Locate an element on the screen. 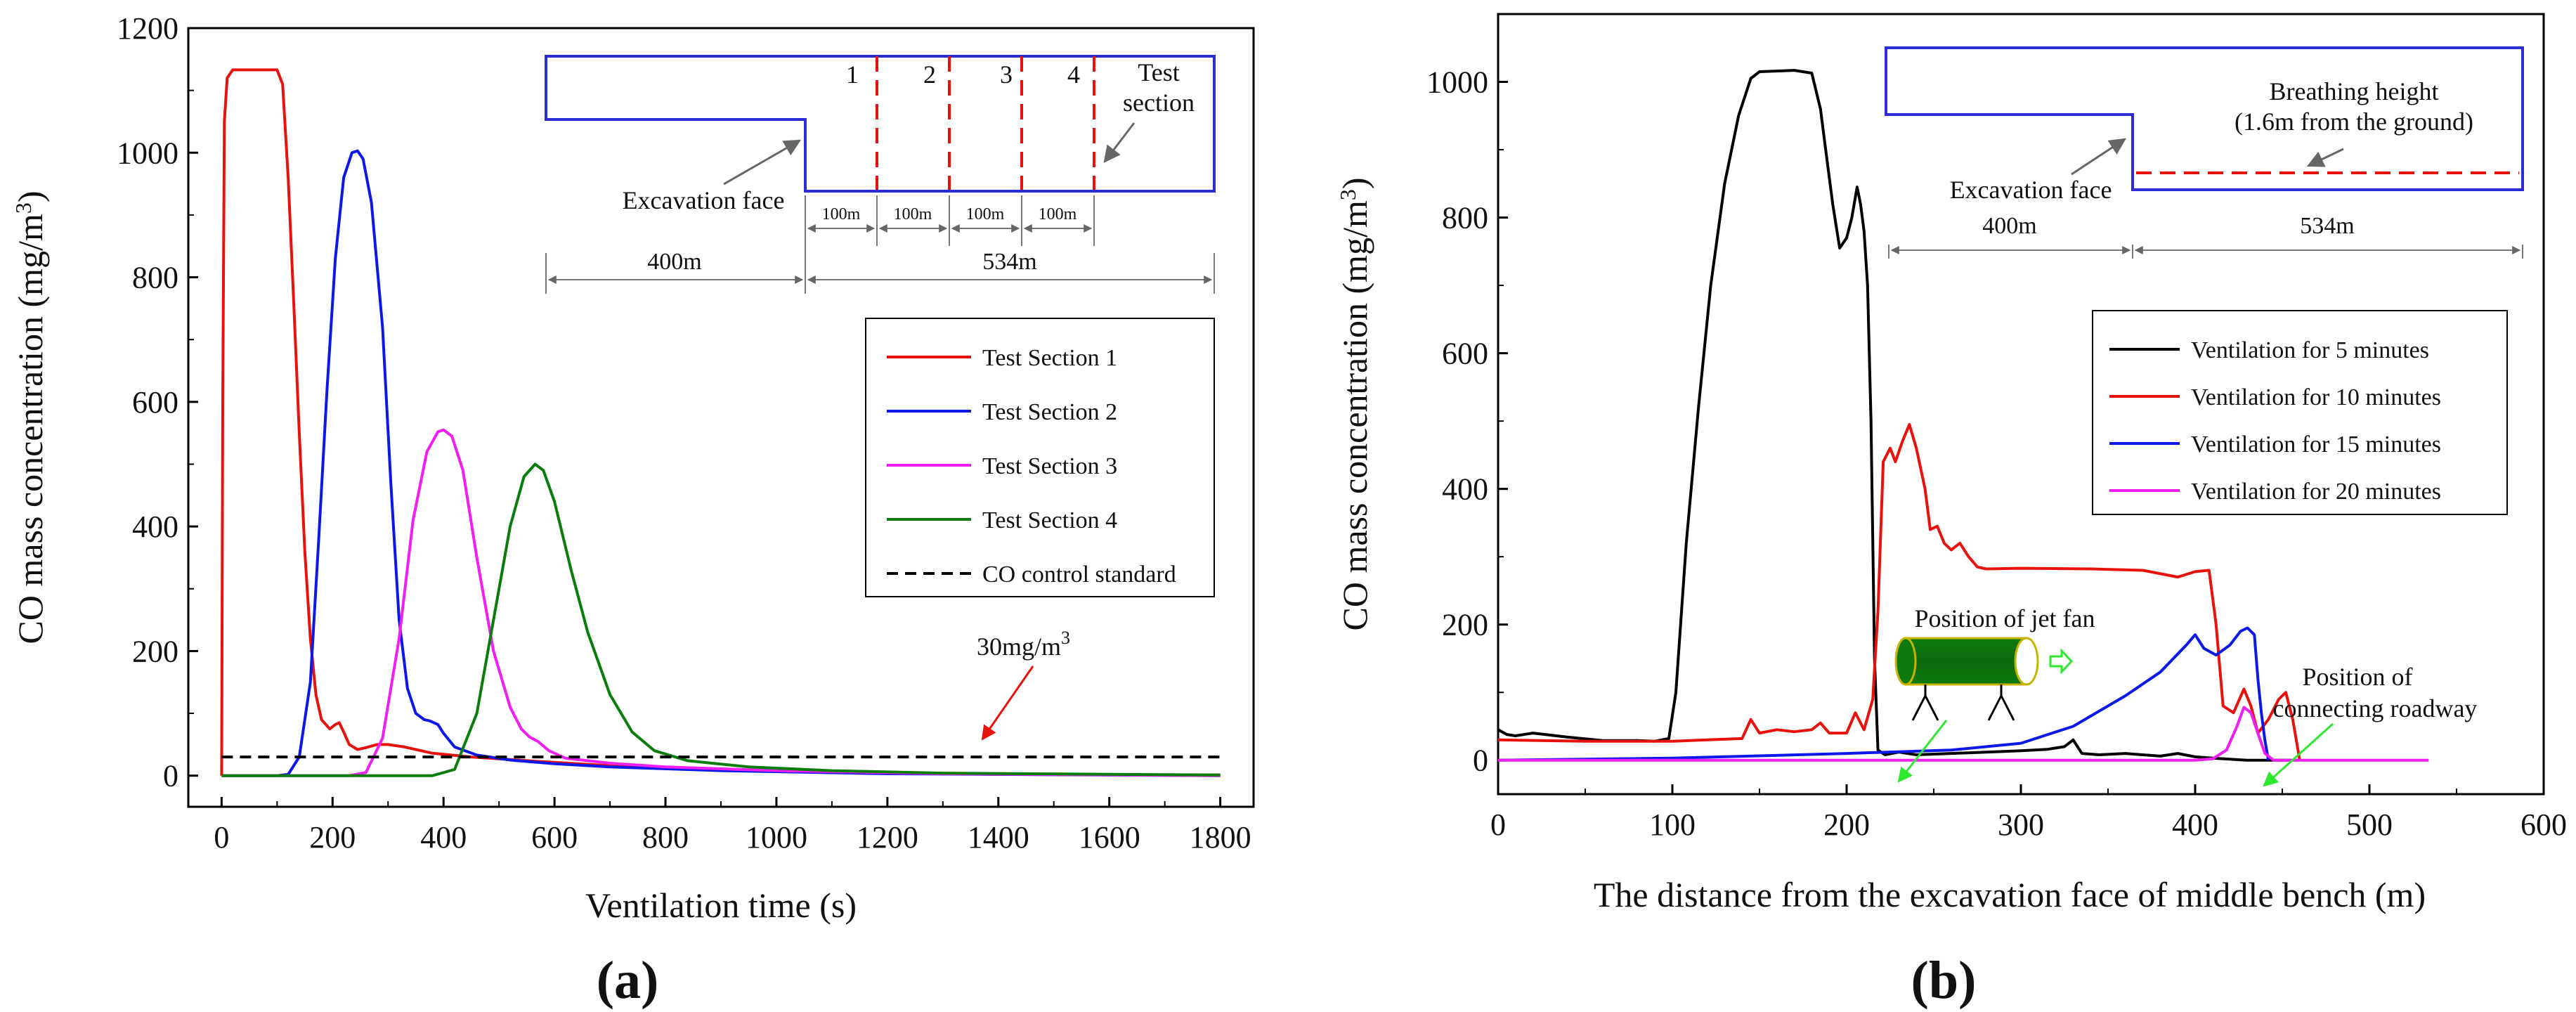  breathing-height-label-line1: Breathing height is located at coordinates (2354, 91).